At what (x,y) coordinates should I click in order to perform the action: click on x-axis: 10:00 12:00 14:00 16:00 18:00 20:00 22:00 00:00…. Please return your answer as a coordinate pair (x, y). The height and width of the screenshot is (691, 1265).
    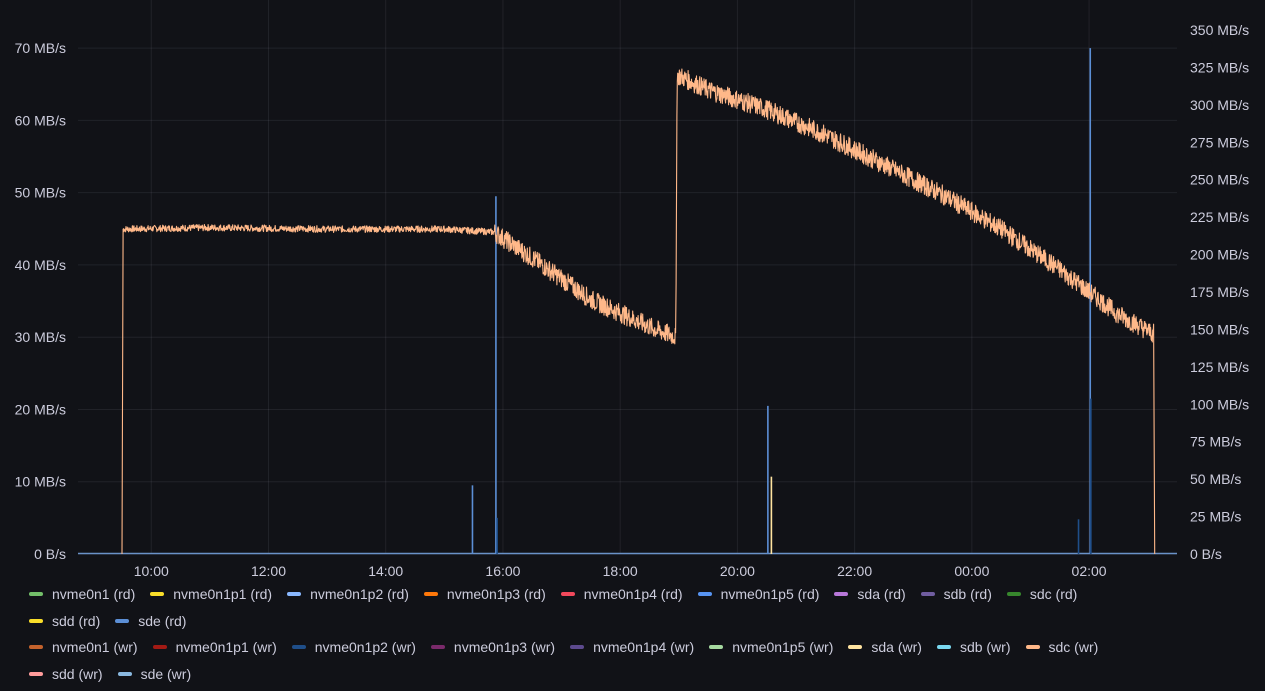
    Looking at the image, I should click on (620, 571).